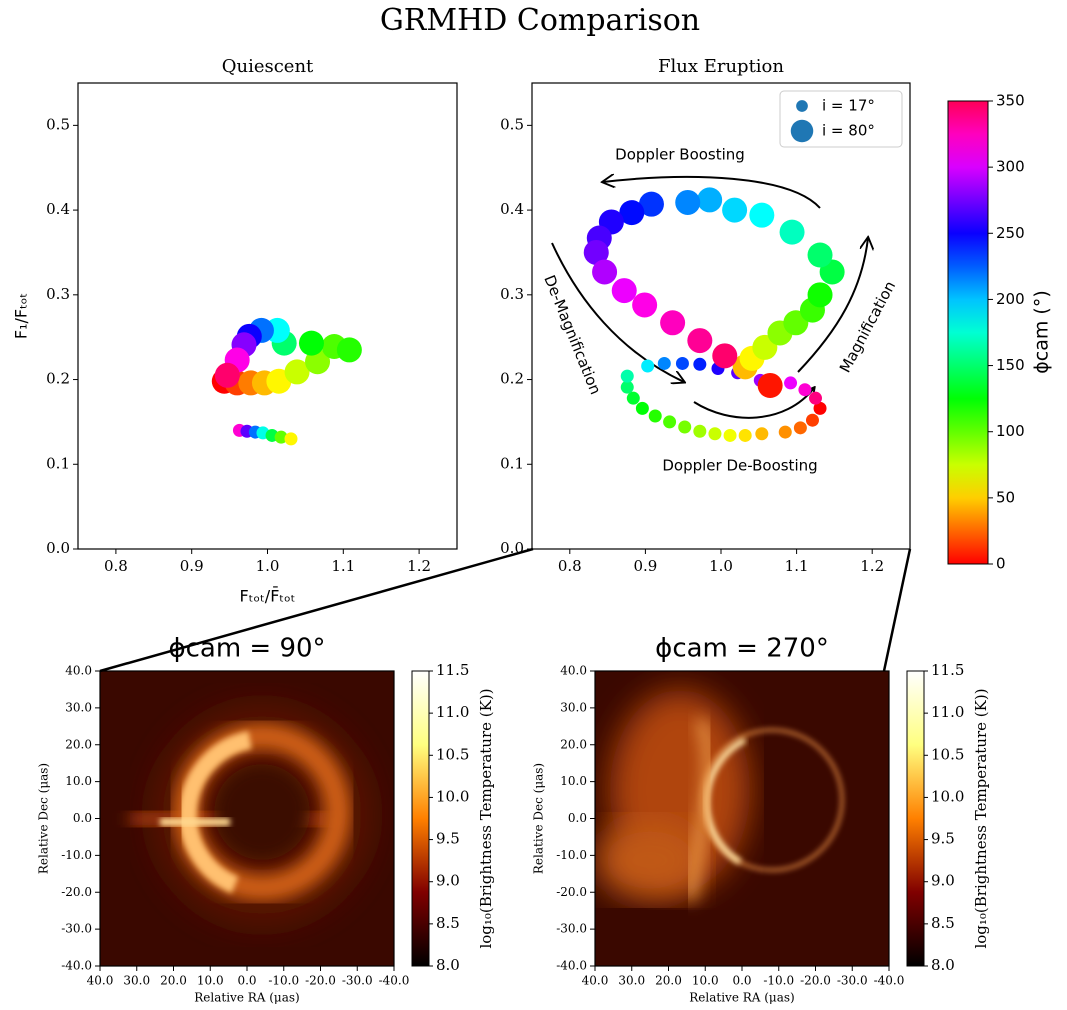 The image size is (1067, 1010). I want to click on image-left, so click(247, 818).